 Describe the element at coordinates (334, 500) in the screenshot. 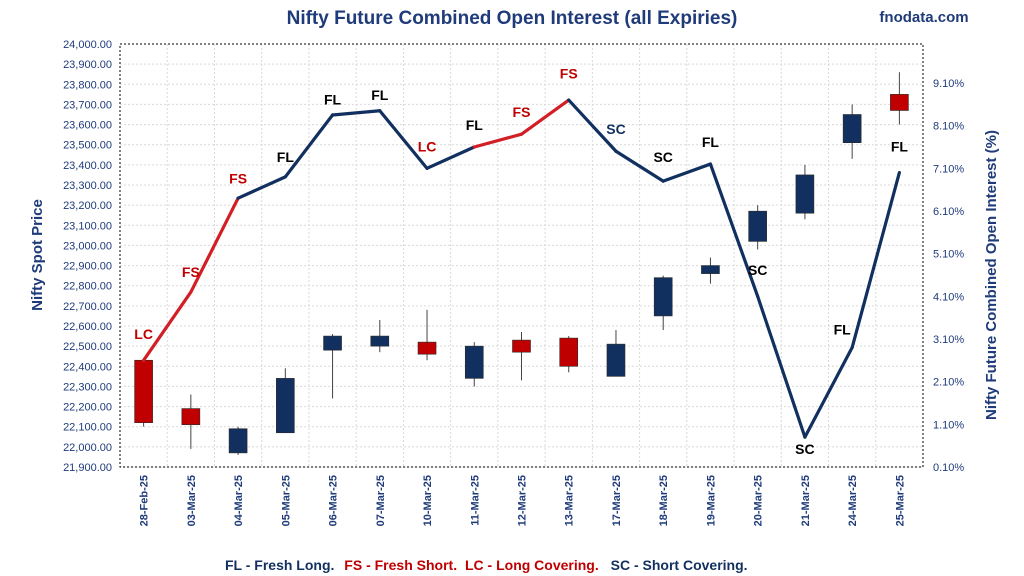

I see `x-tick-label: 06-Mar-25` at that location.